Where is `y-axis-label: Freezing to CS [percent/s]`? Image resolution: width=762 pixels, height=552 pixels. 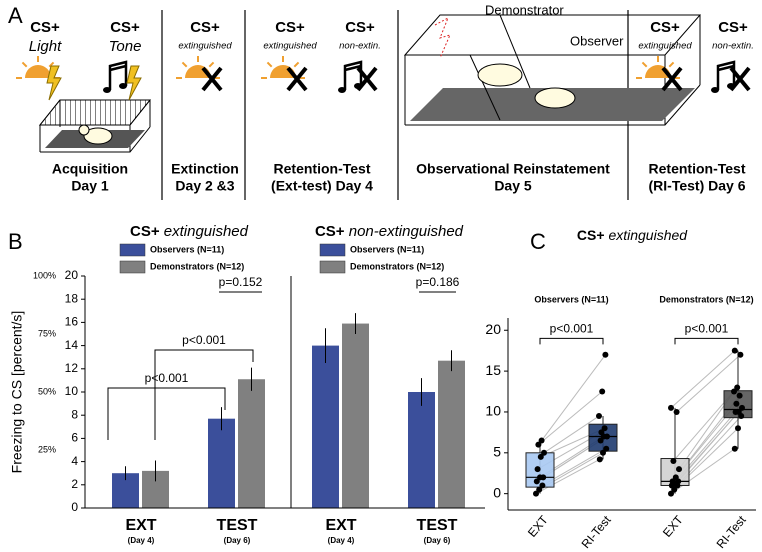
y-axis-label: Freezing to CS [percent/s] is located at coordinates (17, 392).